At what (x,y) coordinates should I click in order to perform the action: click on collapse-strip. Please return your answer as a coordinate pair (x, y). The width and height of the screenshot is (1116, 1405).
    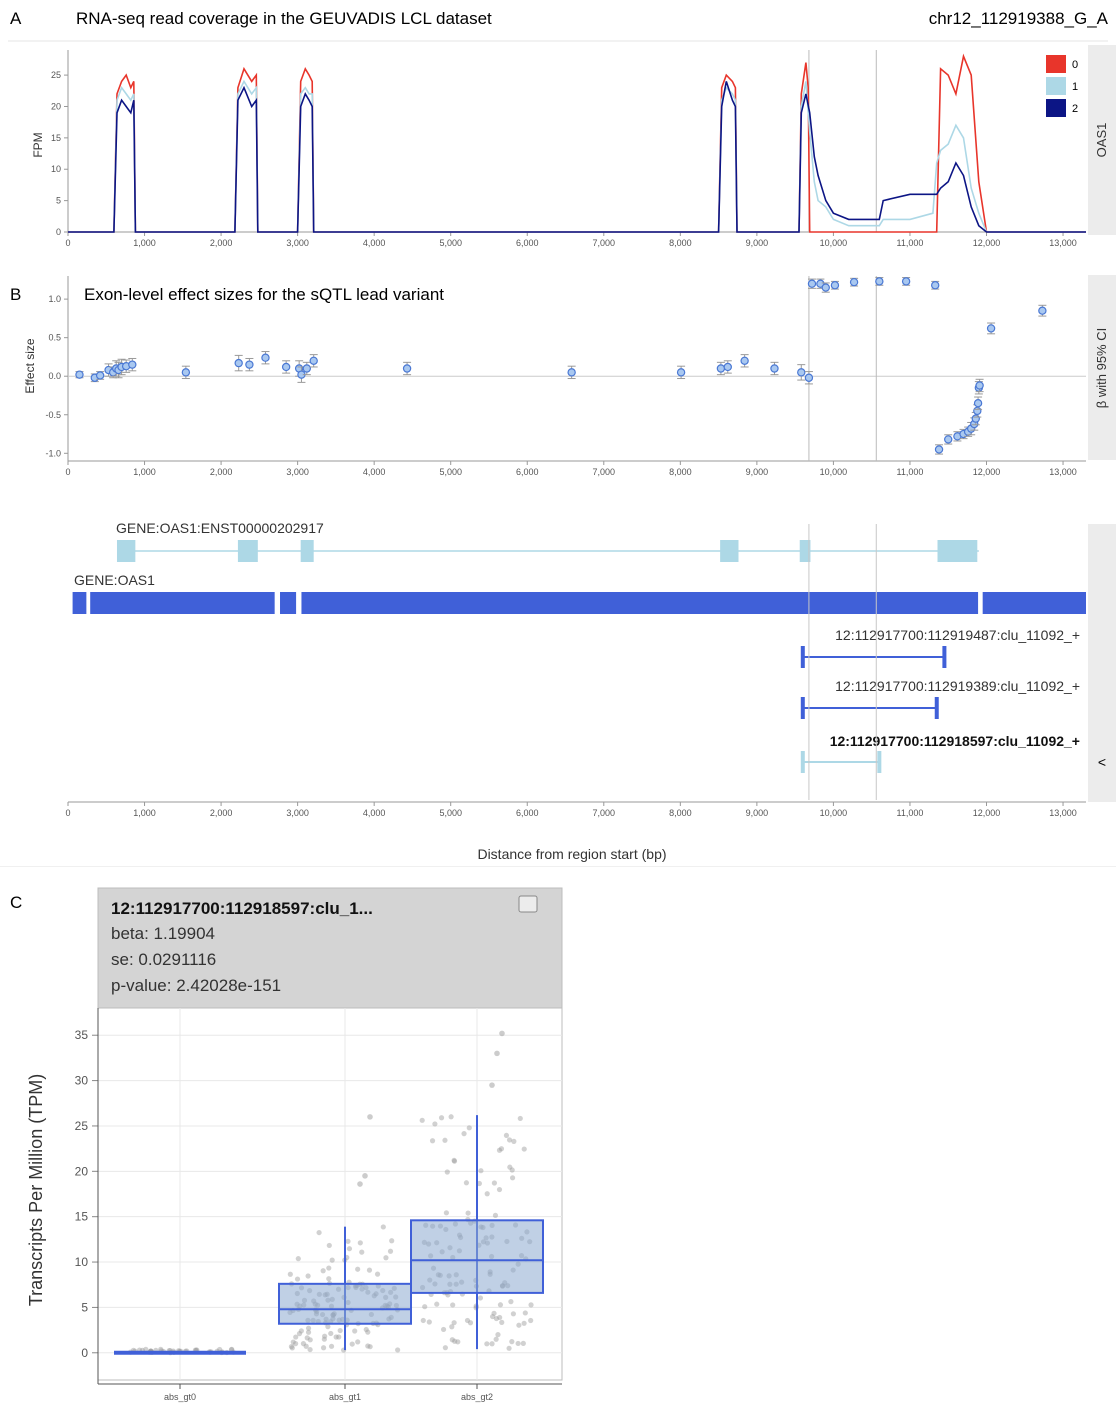
    Looking at the image, I should click on (1102, 663).